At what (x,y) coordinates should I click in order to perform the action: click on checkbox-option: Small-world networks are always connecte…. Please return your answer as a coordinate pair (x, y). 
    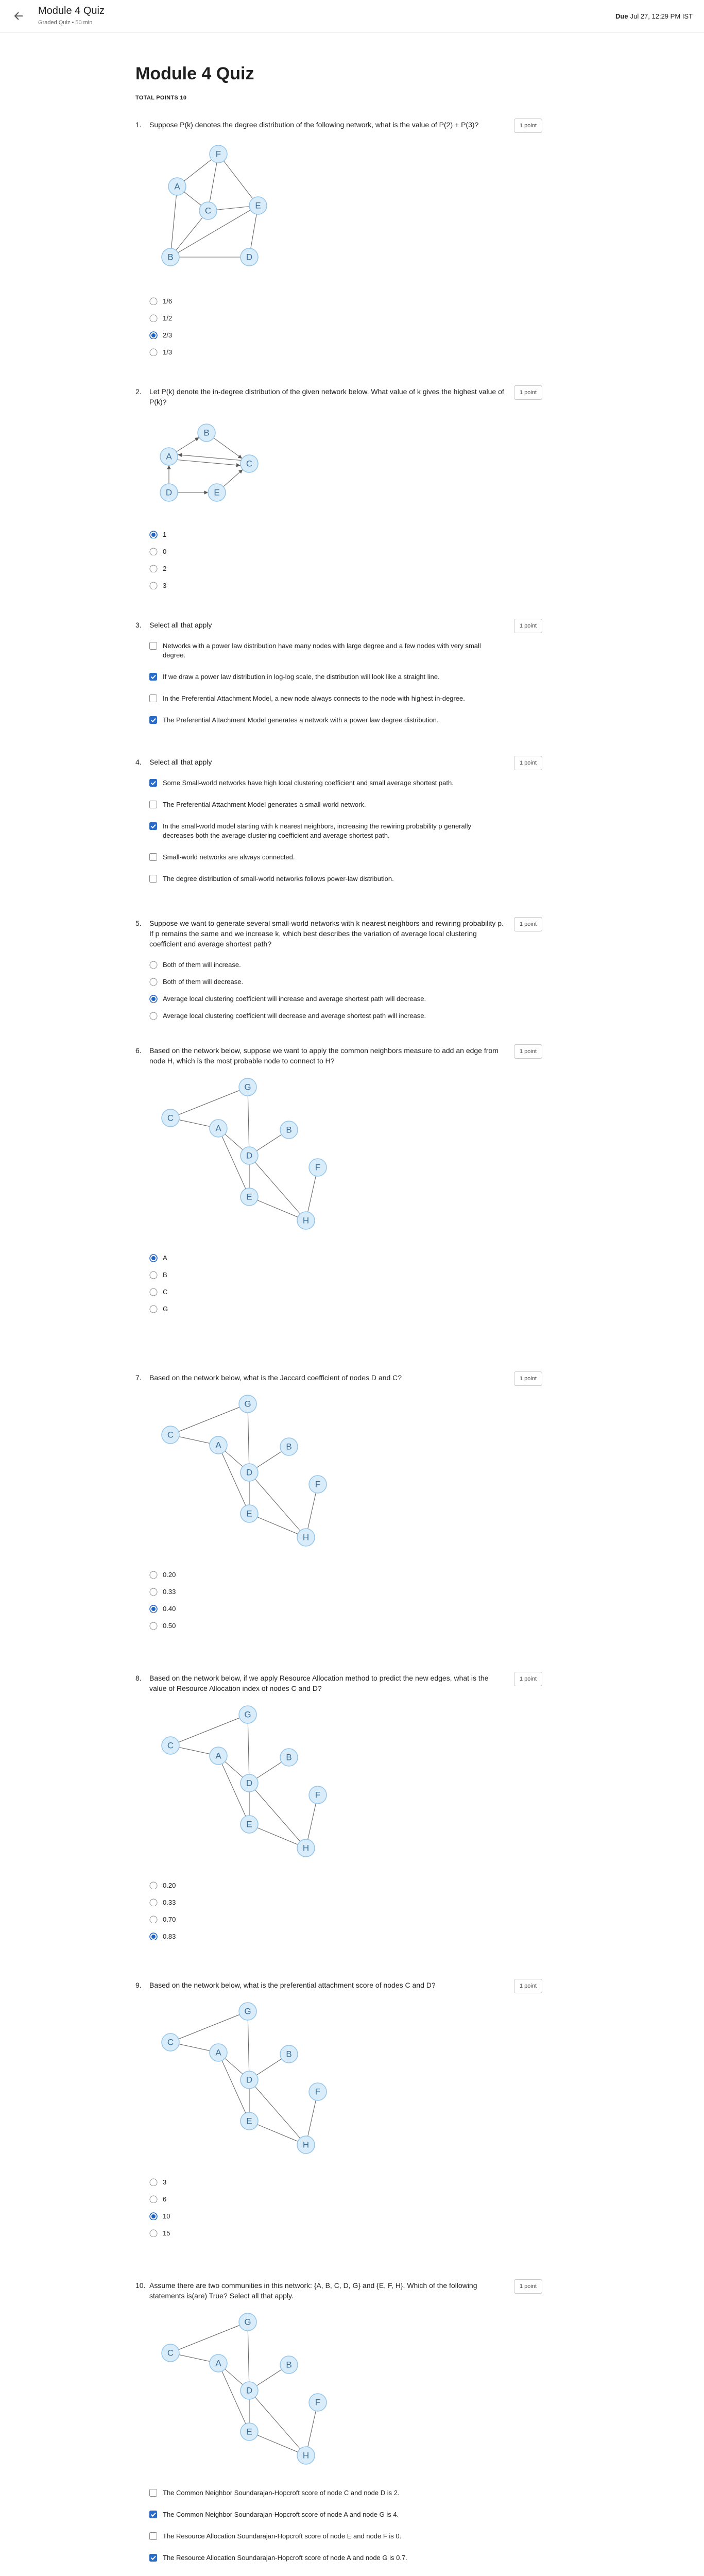
    Looking at the image, I should click on (326, 857).